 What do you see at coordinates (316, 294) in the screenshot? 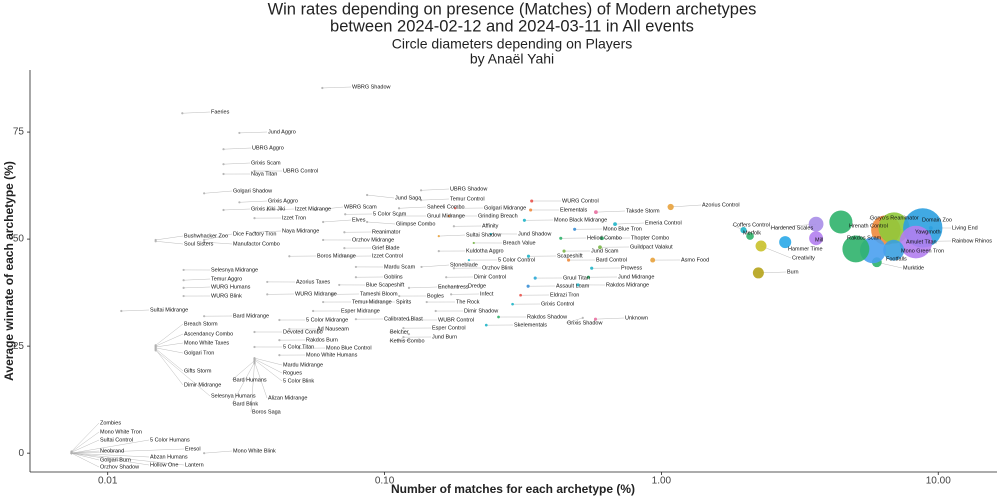
I see `point-label: WURG Midrange` at bounding box center [316, 294].